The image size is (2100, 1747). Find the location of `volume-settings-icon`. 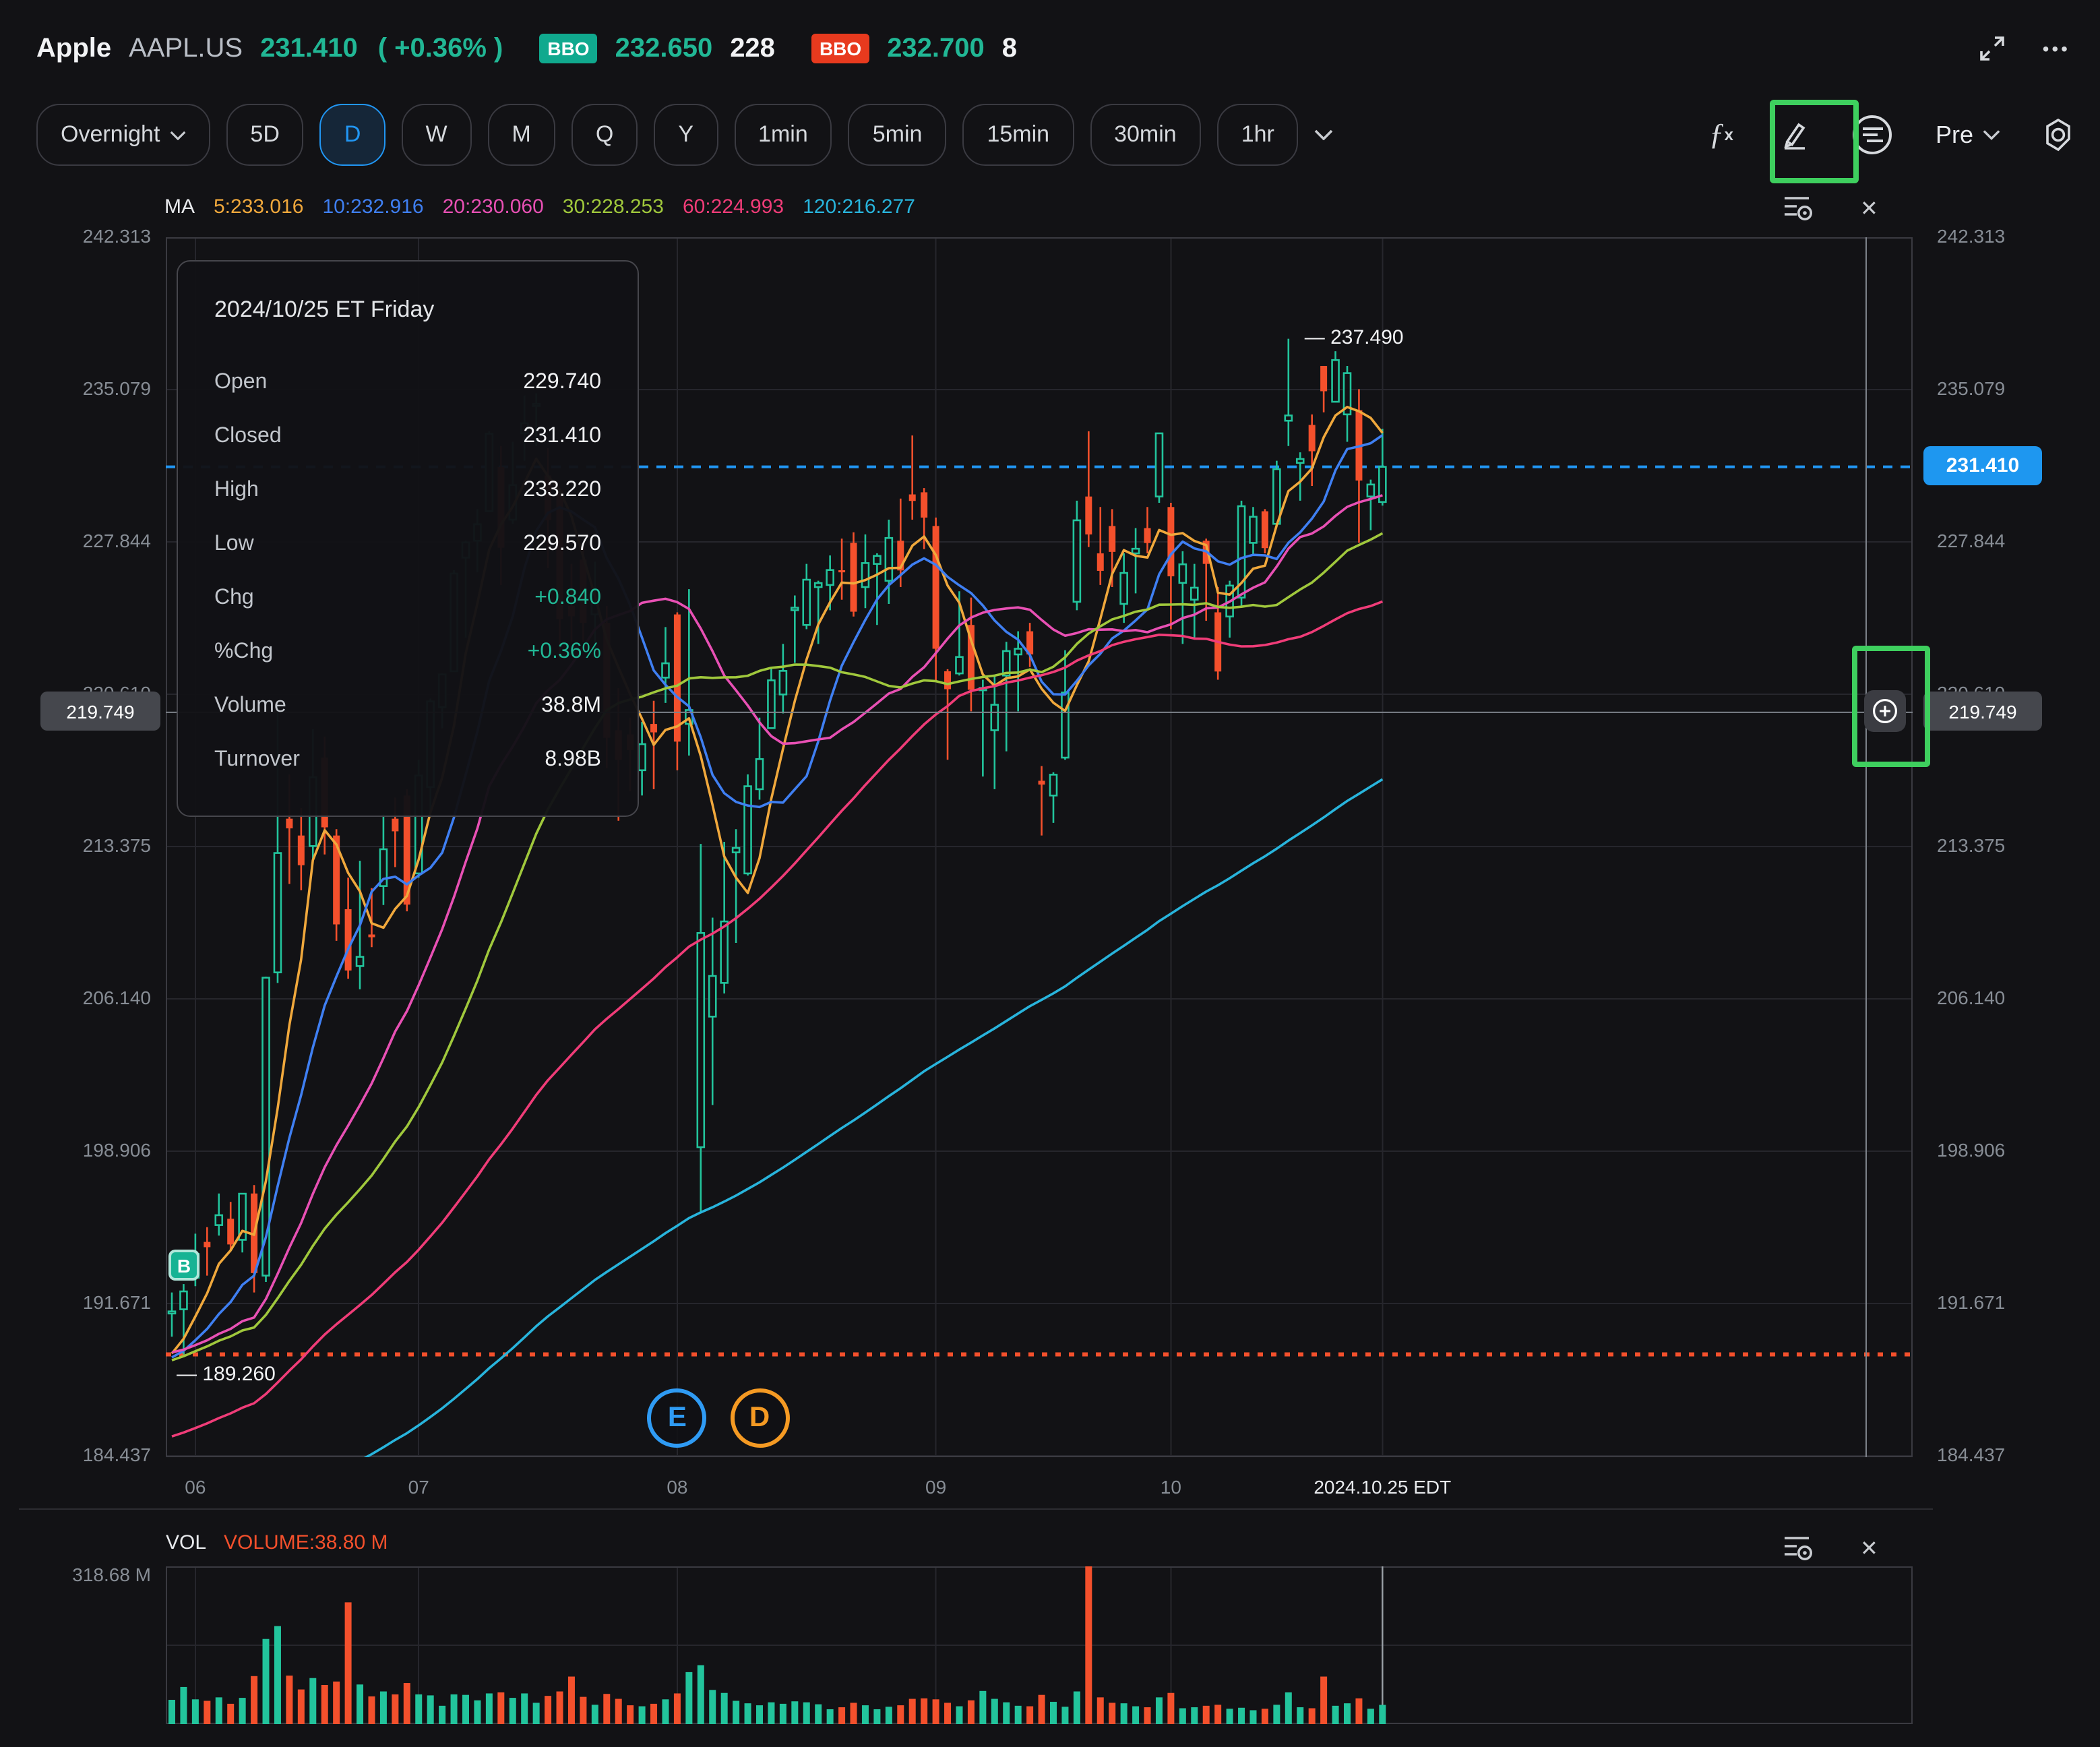

volume-settings-icon is located at coordinates (1798, 1549).